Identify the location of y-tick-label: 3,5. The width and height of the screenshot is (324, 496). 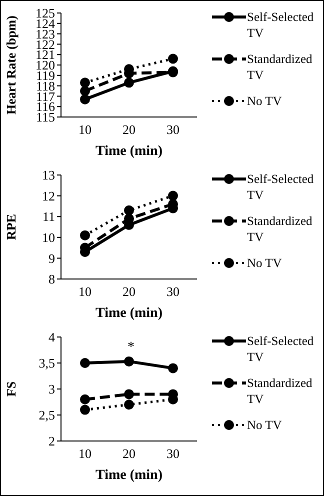
(46, 363).